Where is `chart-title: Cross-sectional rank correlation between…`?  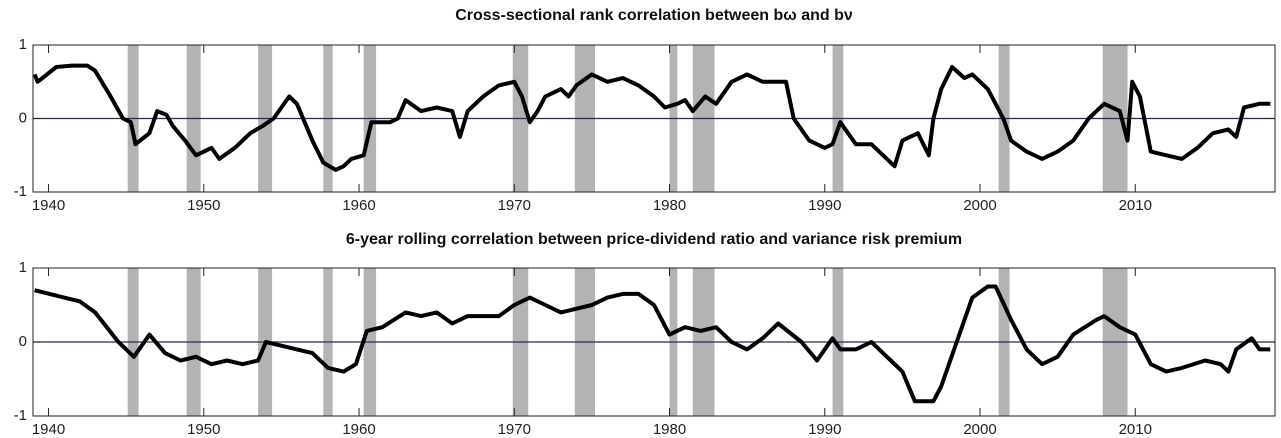
chart-title: Cross-sectional rank correlation between… is located at coordinates (654, 15).